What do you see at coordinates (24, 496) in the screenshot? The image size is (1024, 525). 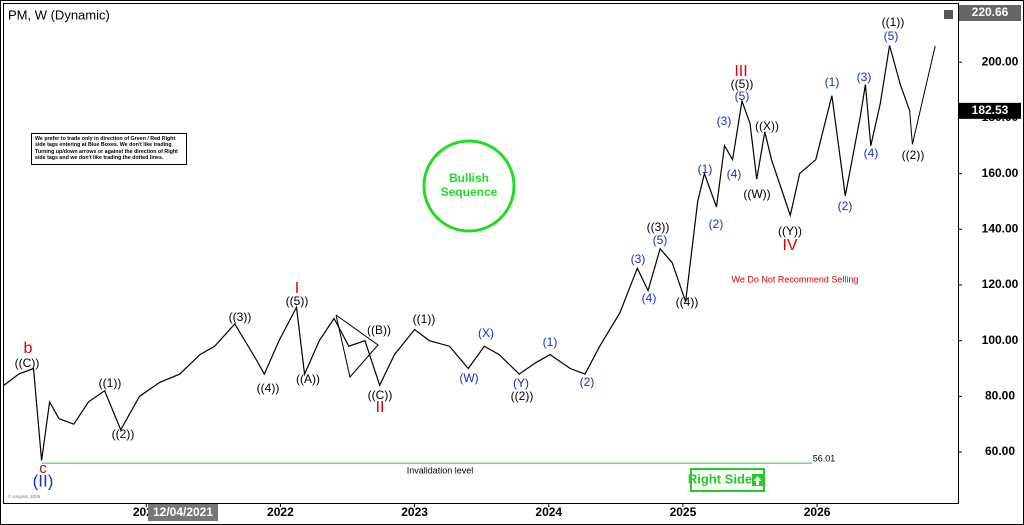 I see `copyright: © eSignal, 2026` at bounding box center [24, 496].